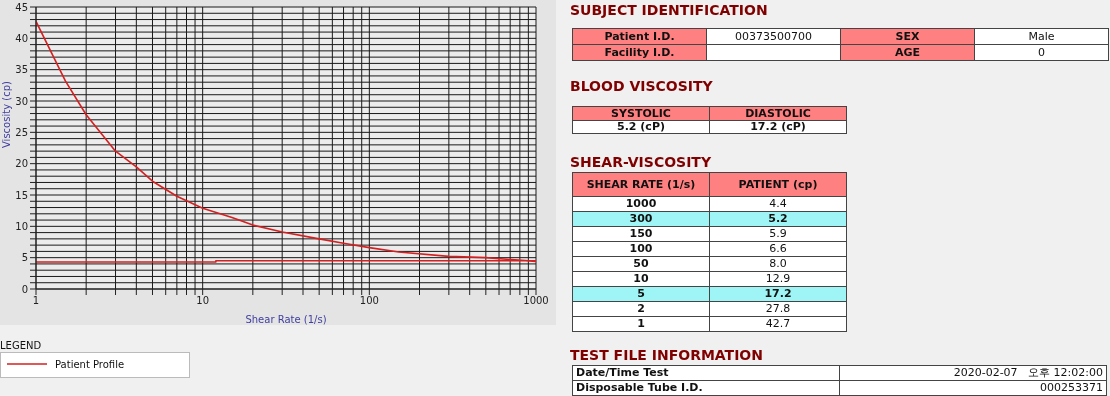  I want to click on text: Male, so click(1041, 36).